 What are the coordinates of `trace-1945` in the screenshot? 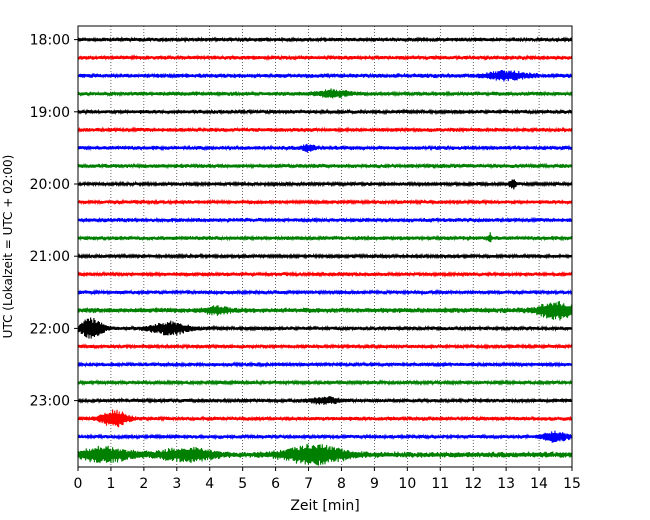 It's located at (325, 166).